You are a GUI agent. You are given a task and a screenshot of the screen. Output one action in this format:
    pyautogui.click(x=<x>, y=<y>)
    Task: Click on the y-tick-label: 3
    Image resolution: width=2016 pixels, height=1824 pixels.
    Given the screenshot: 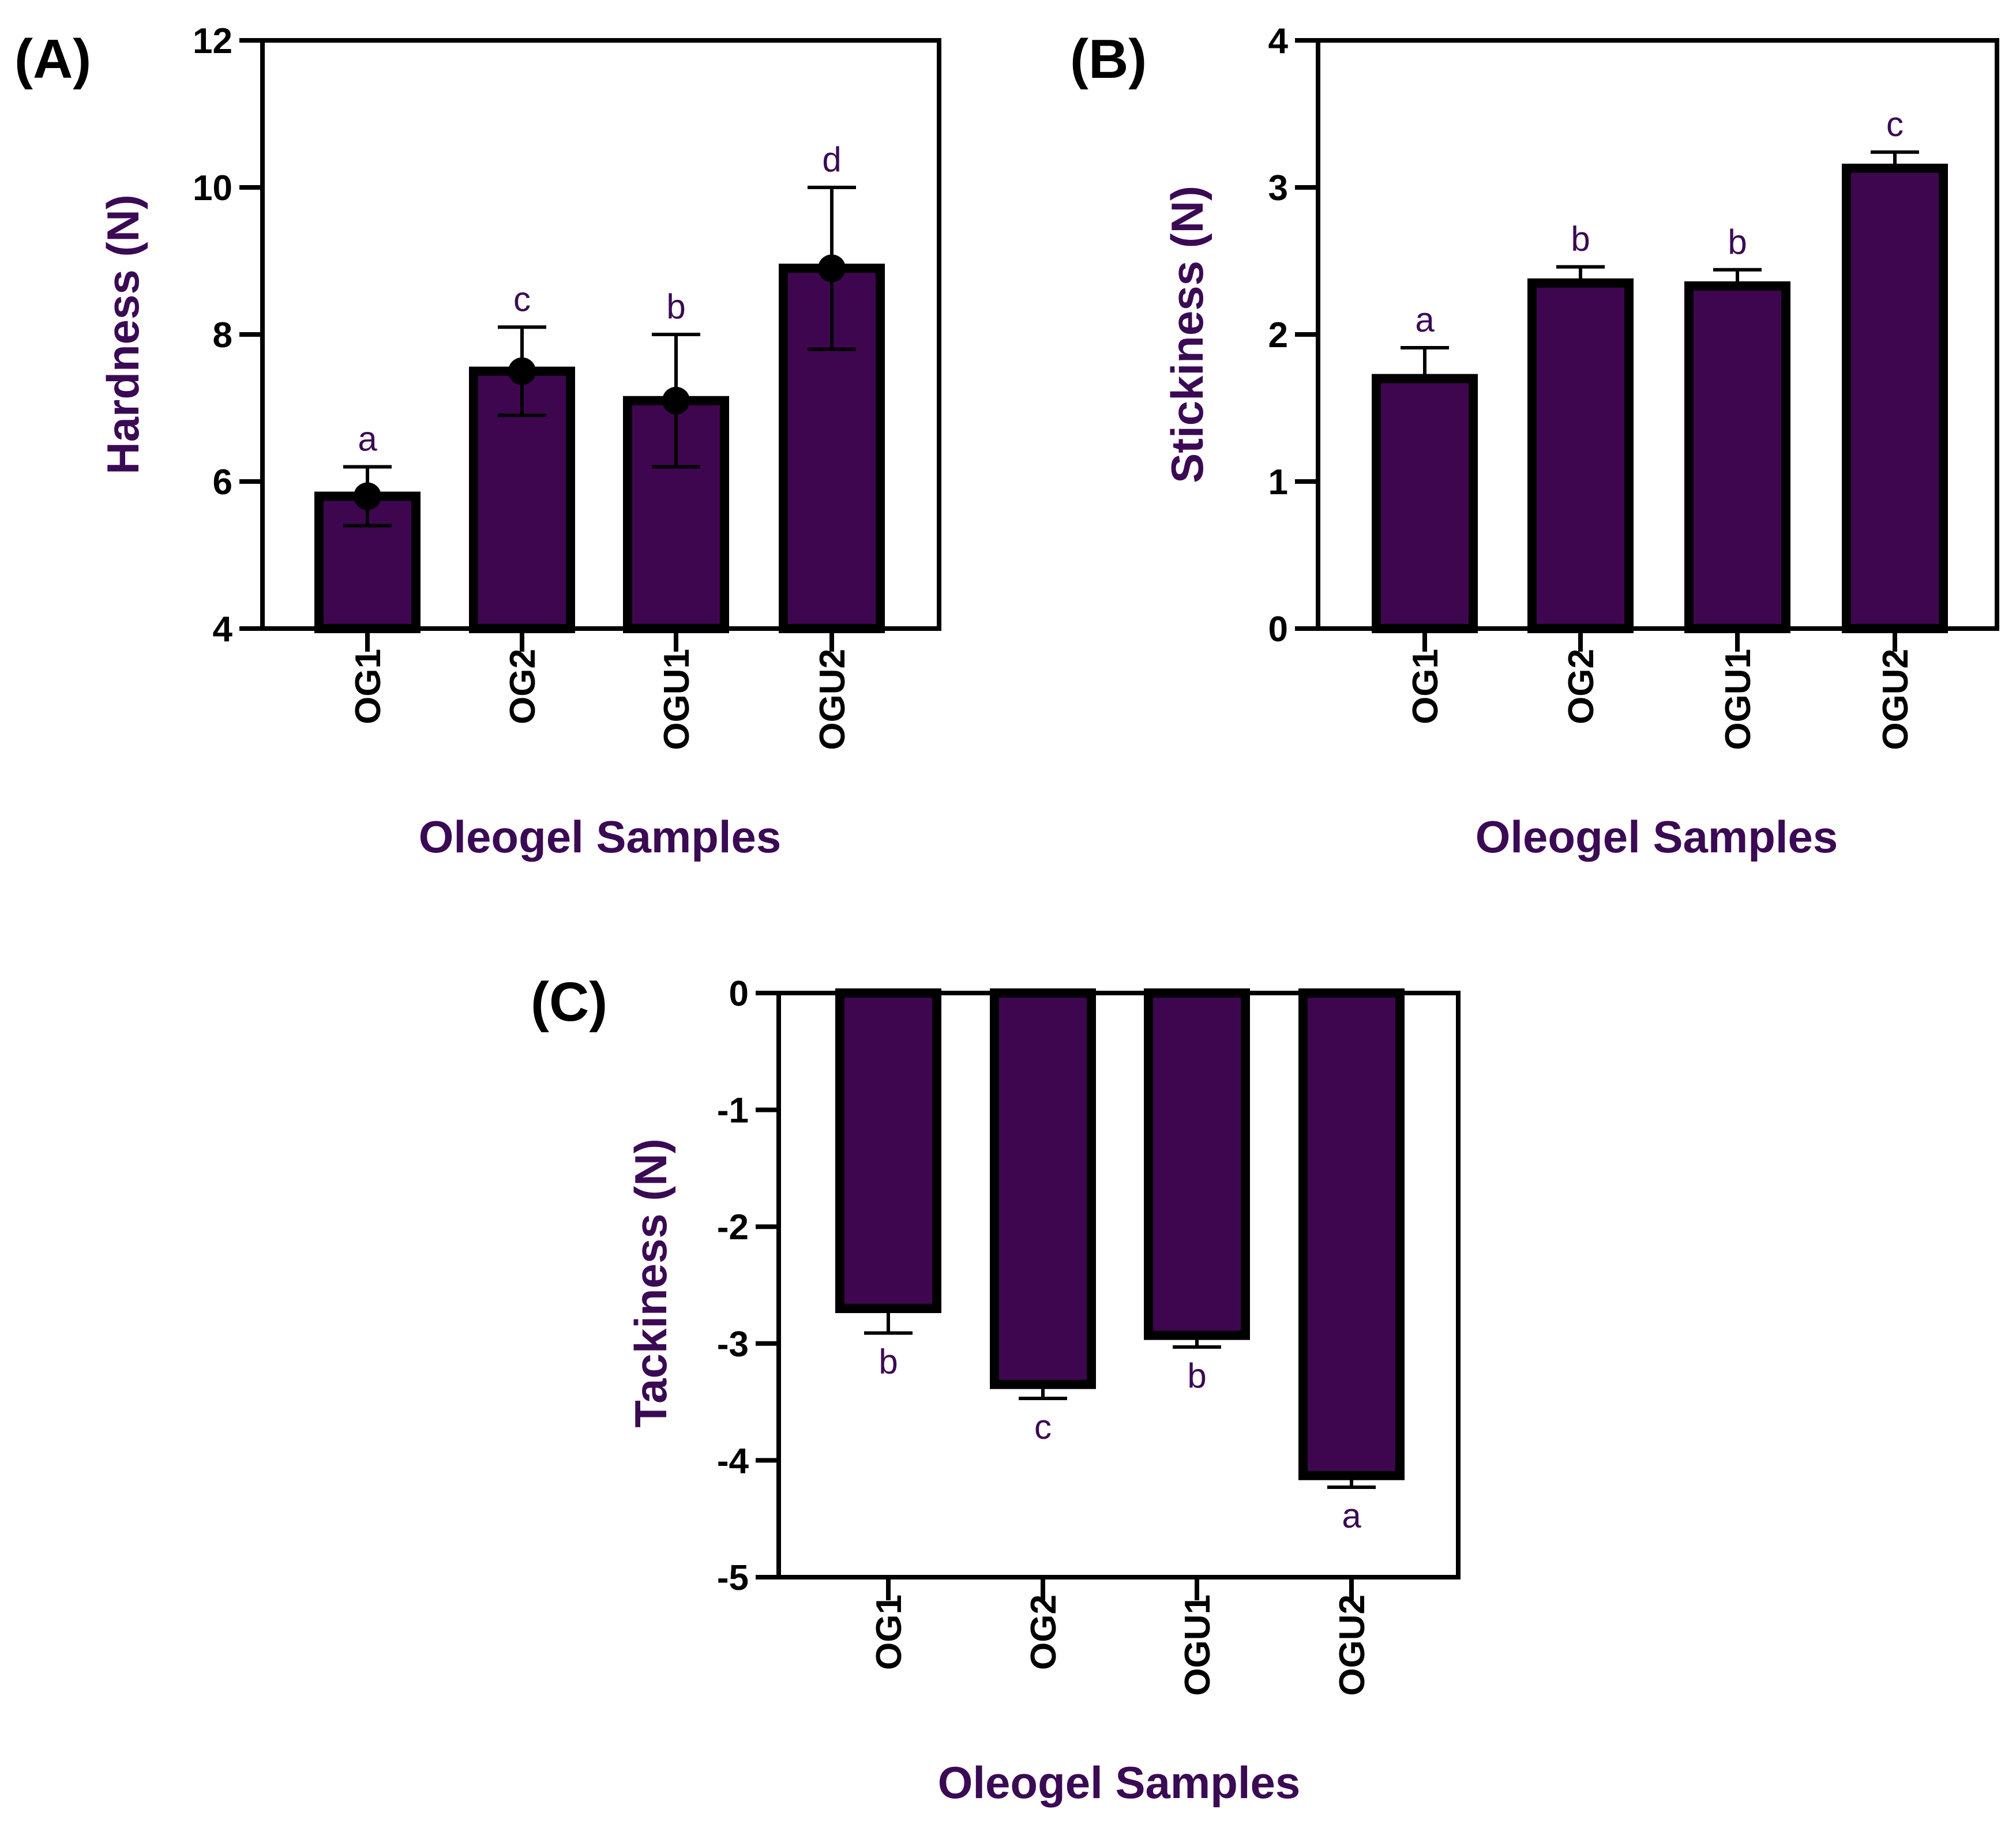 What is the action you would take?
    pyautogui.click(x=1278, y=188)
    